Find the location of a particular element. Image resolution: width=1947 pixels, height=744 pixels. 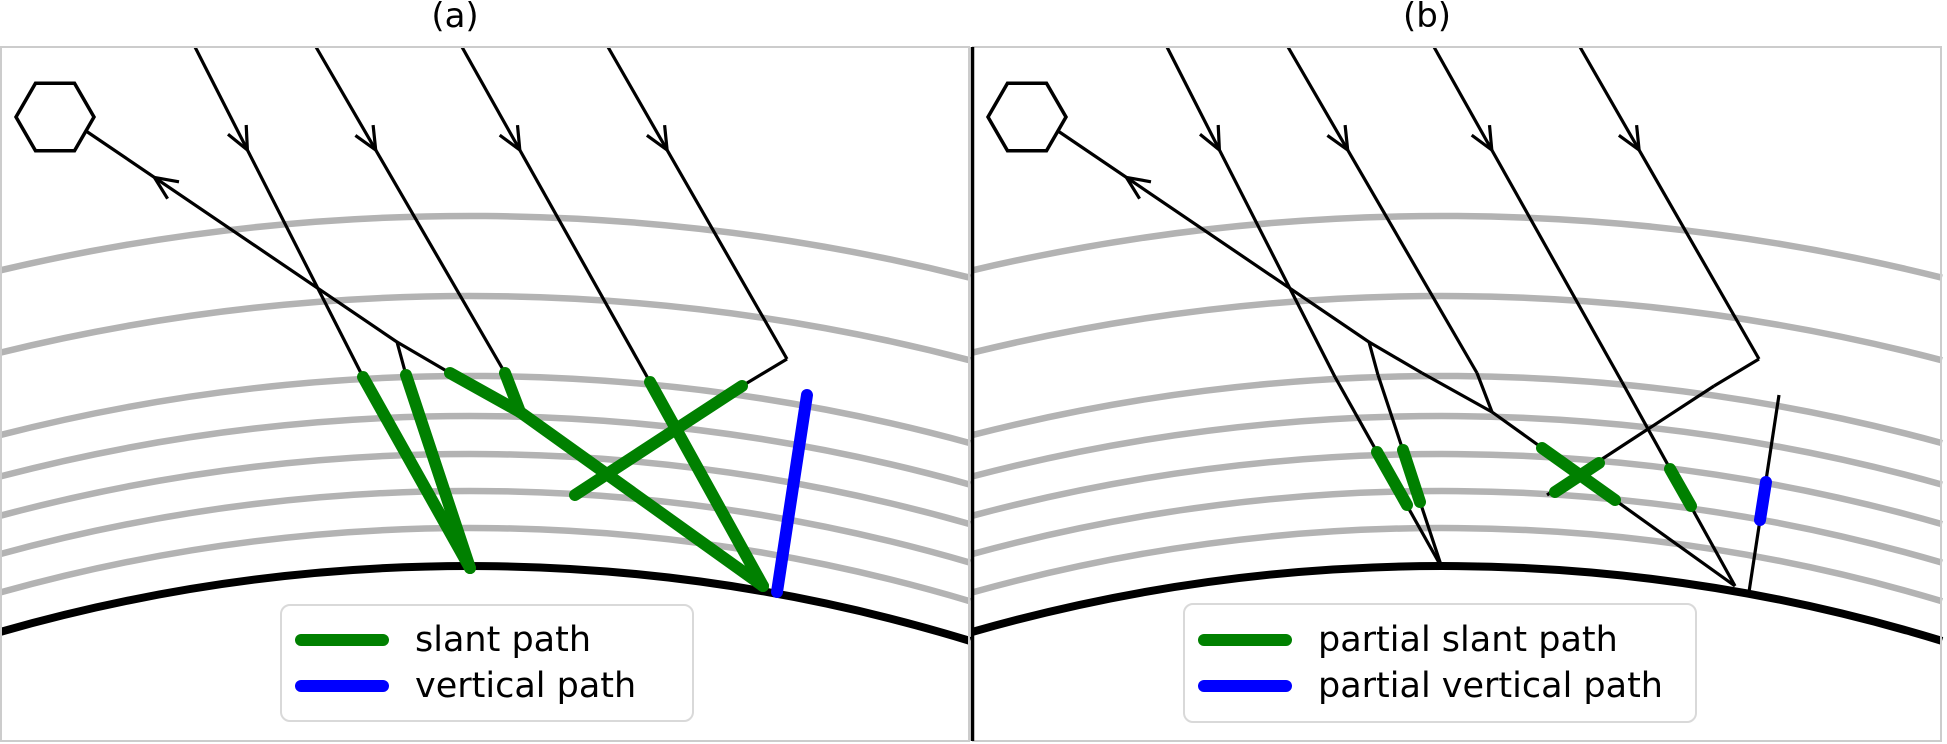

vertical-path-label: vertical path is located at coordinates (526, 685).